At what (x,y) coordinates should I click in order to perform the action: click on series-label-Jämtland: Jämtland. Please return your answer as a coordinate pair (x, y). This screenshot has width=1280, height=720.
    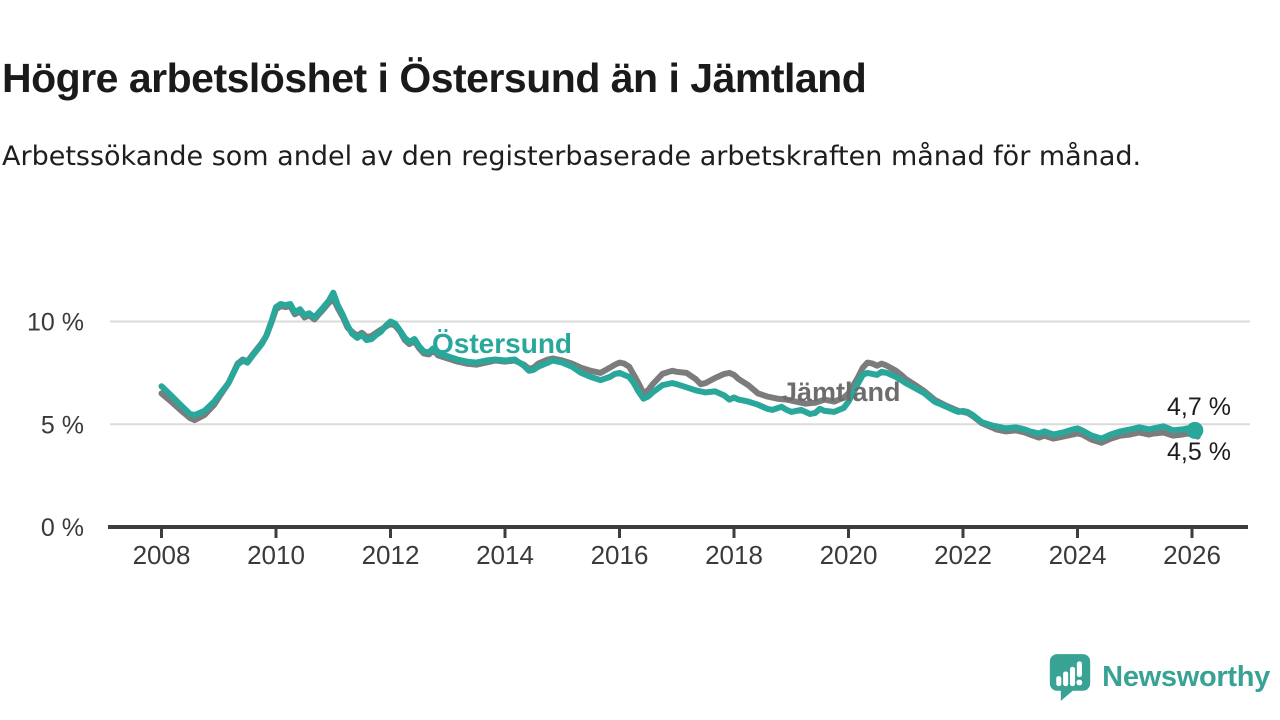
    Looking at the image, I should click on (841, 392).